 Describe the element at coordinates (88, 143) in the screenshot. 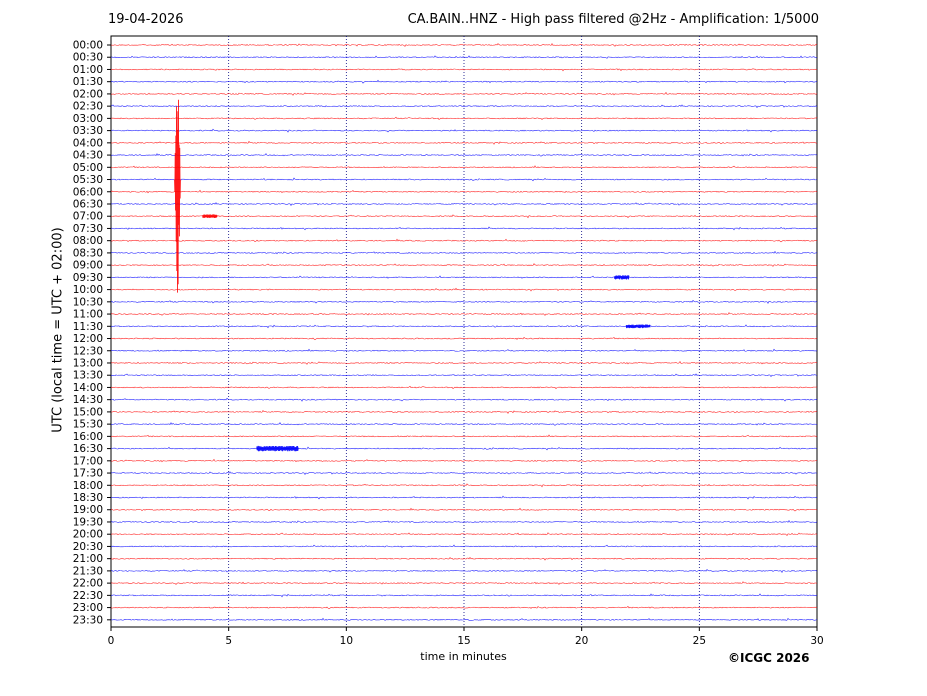

I see `y-tick-label: 04:00` at that location.